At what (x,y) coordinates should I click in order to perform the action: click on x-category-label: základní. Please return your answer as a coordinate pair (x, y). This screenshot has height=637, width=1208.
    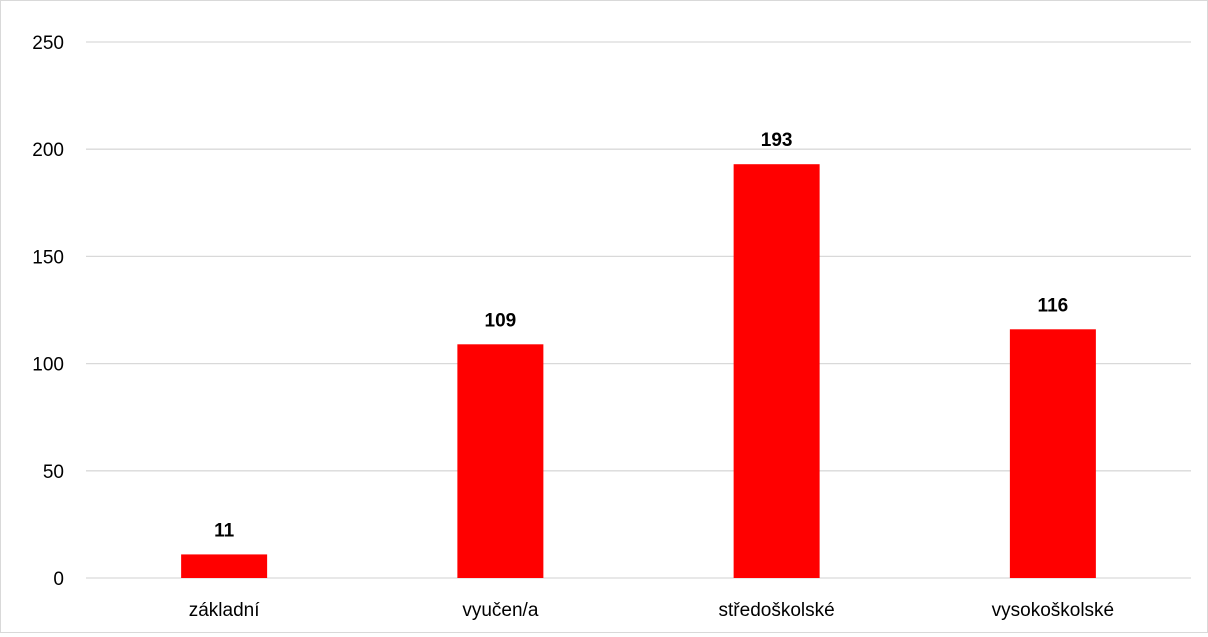
    Looking at the image, I should click on (224, 610).